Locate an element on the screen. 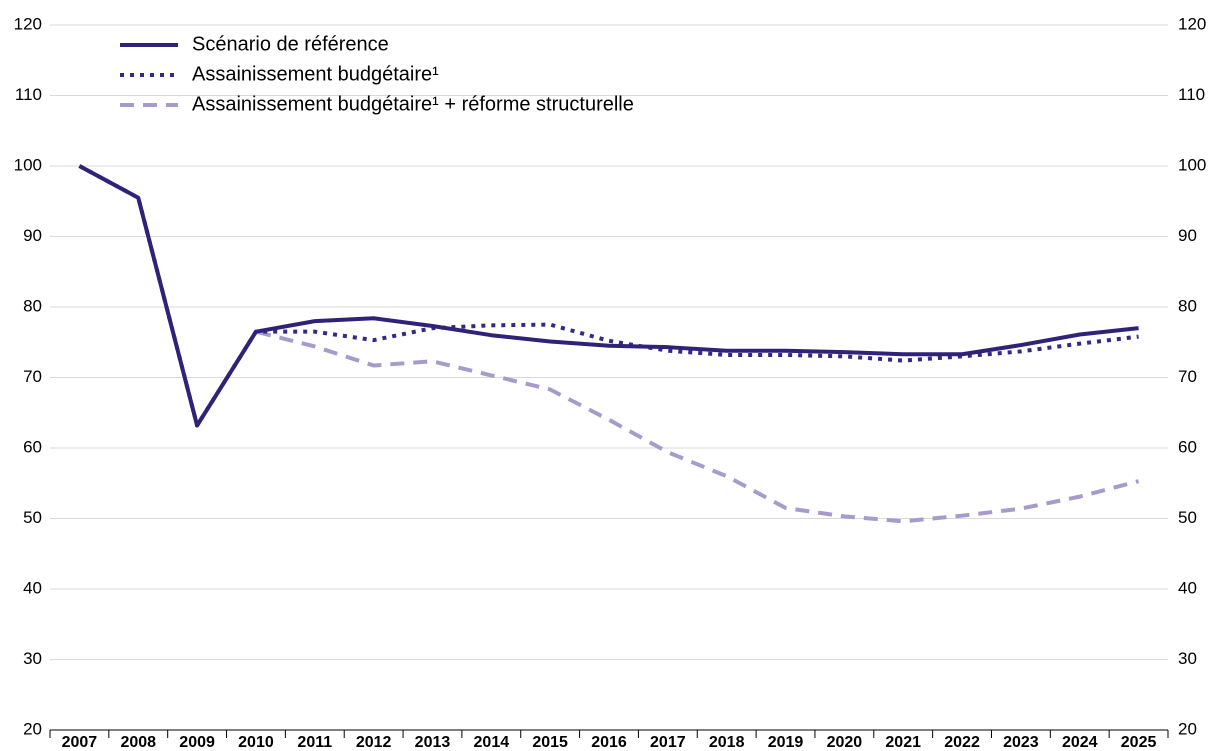  x-tick-label: 2012 is located at coordinates (374, 742).